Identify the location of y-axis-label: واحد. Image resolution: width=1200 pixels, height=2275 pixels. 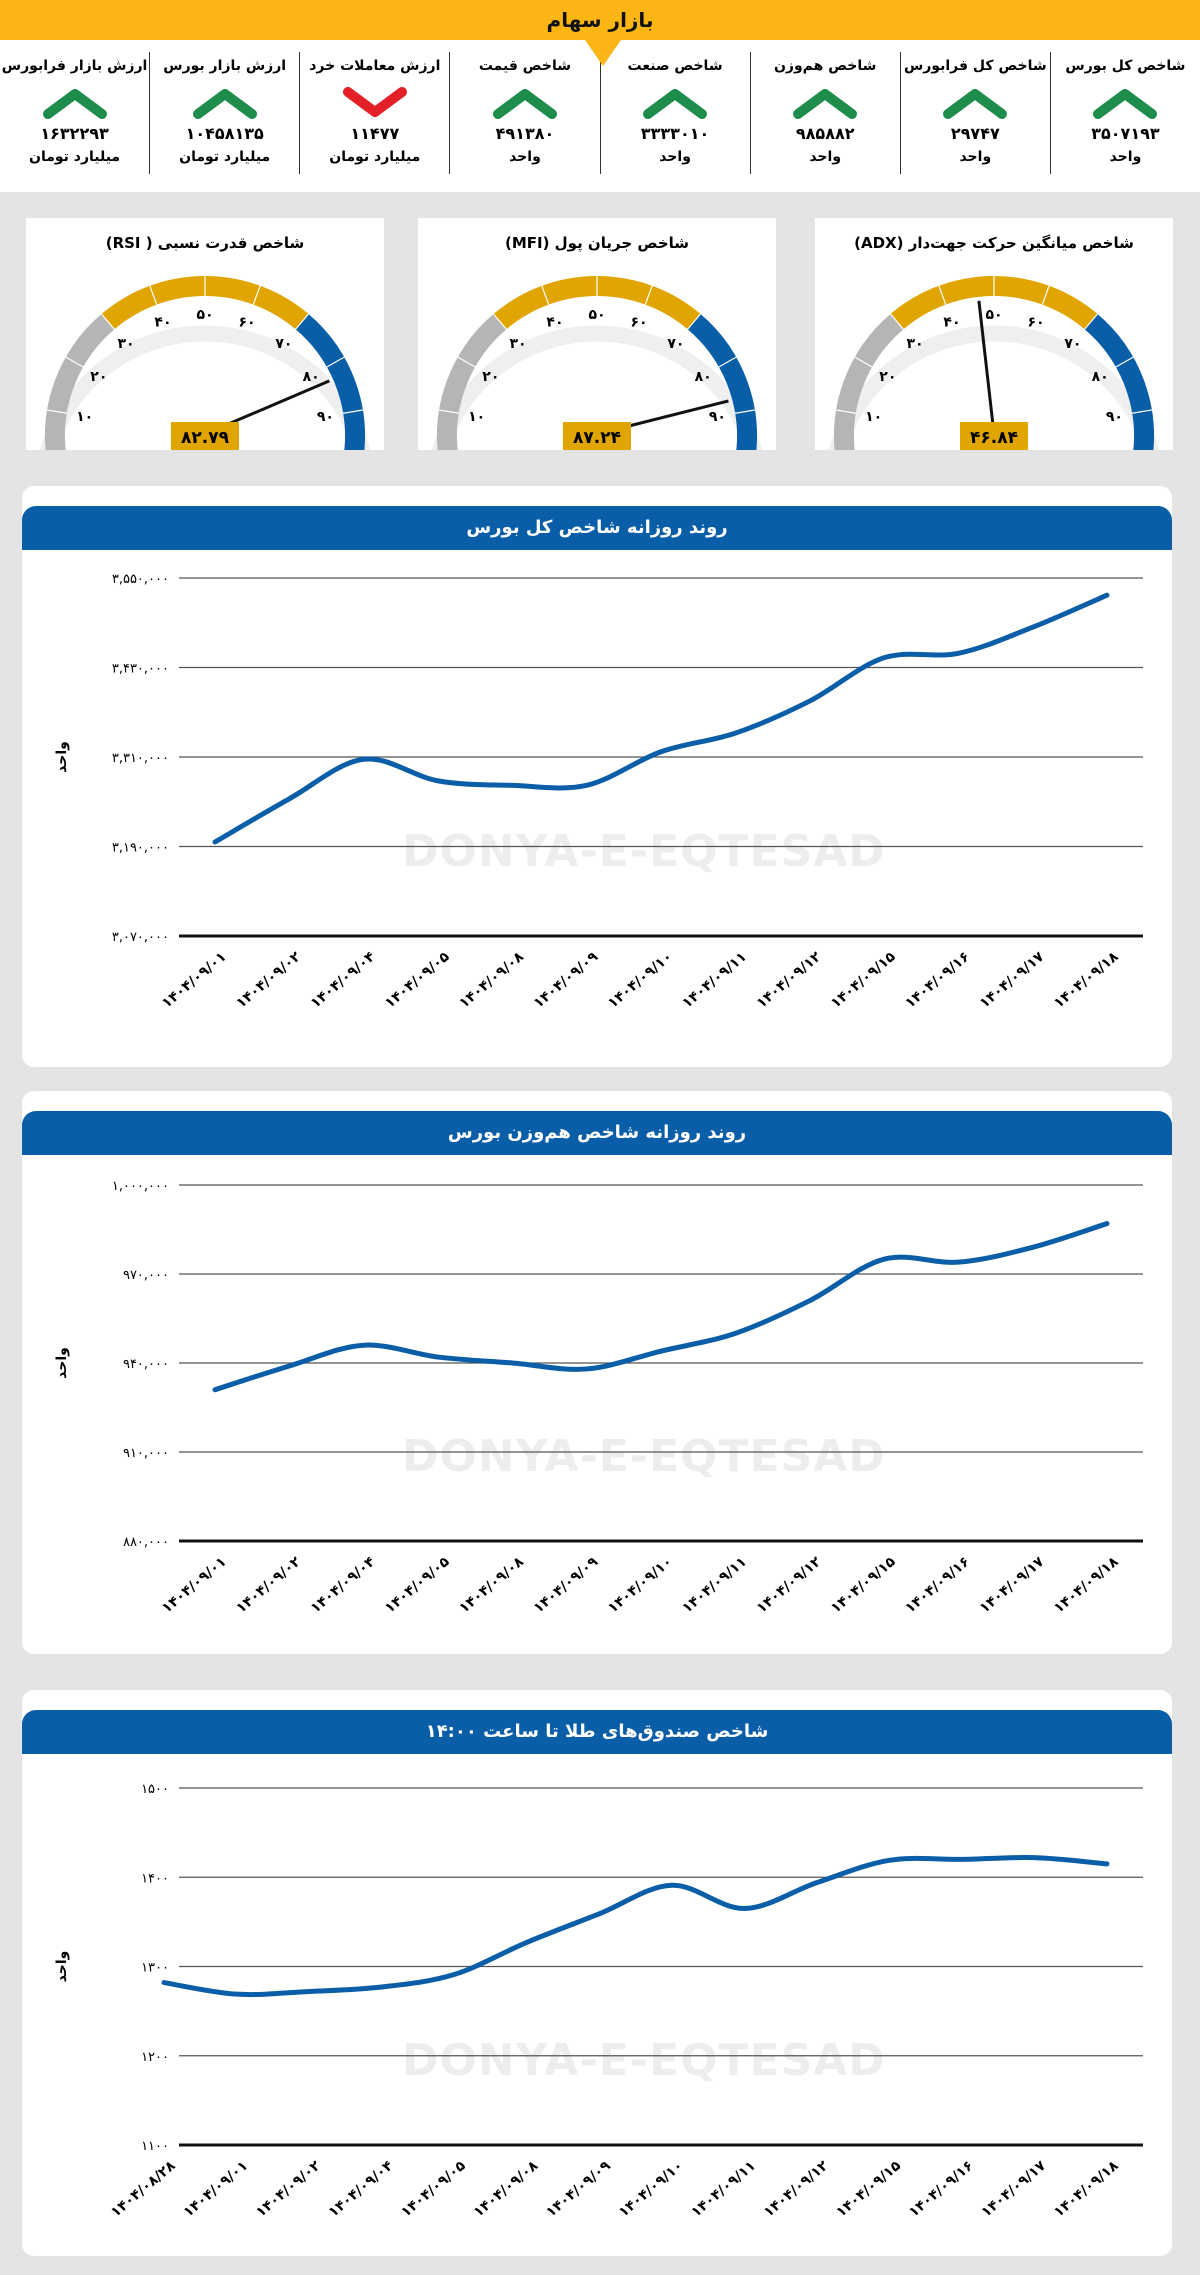
(62, 757).